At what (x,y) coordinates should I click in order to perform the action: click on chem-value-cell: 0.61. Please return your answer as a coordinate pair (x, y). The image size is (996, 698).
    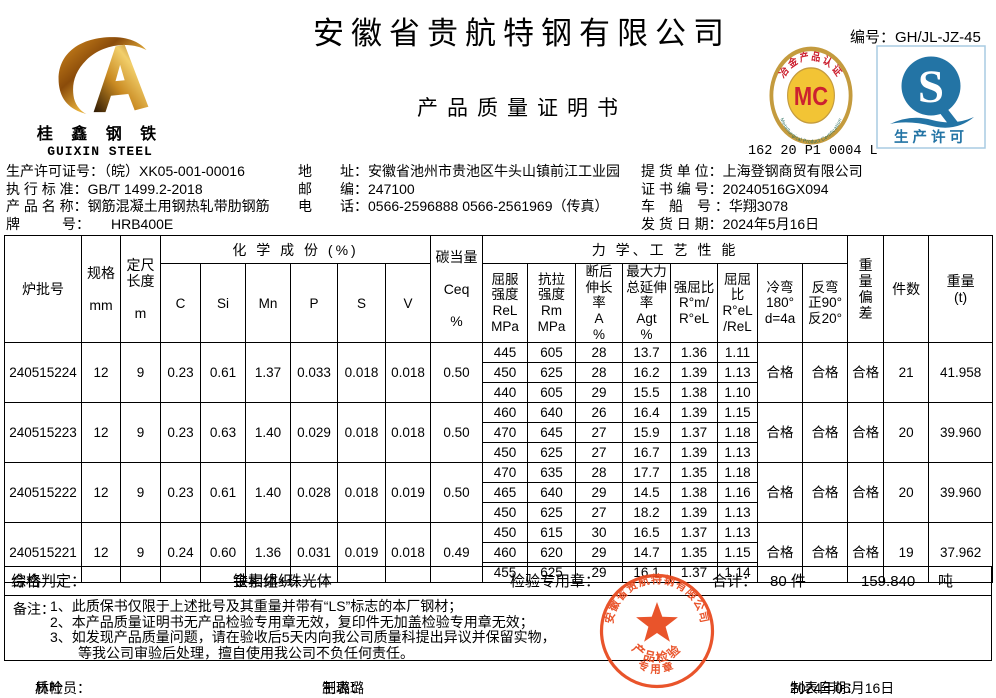
    Looking at the image, I should click on (223, 373).